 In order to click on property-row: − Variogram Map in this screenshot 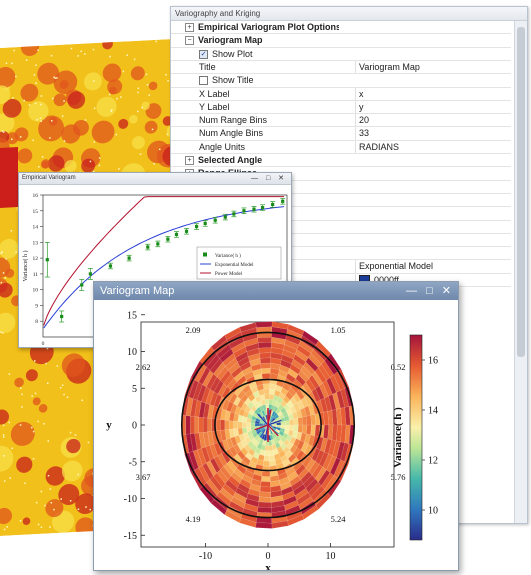, I will do `click(341, 41)`.